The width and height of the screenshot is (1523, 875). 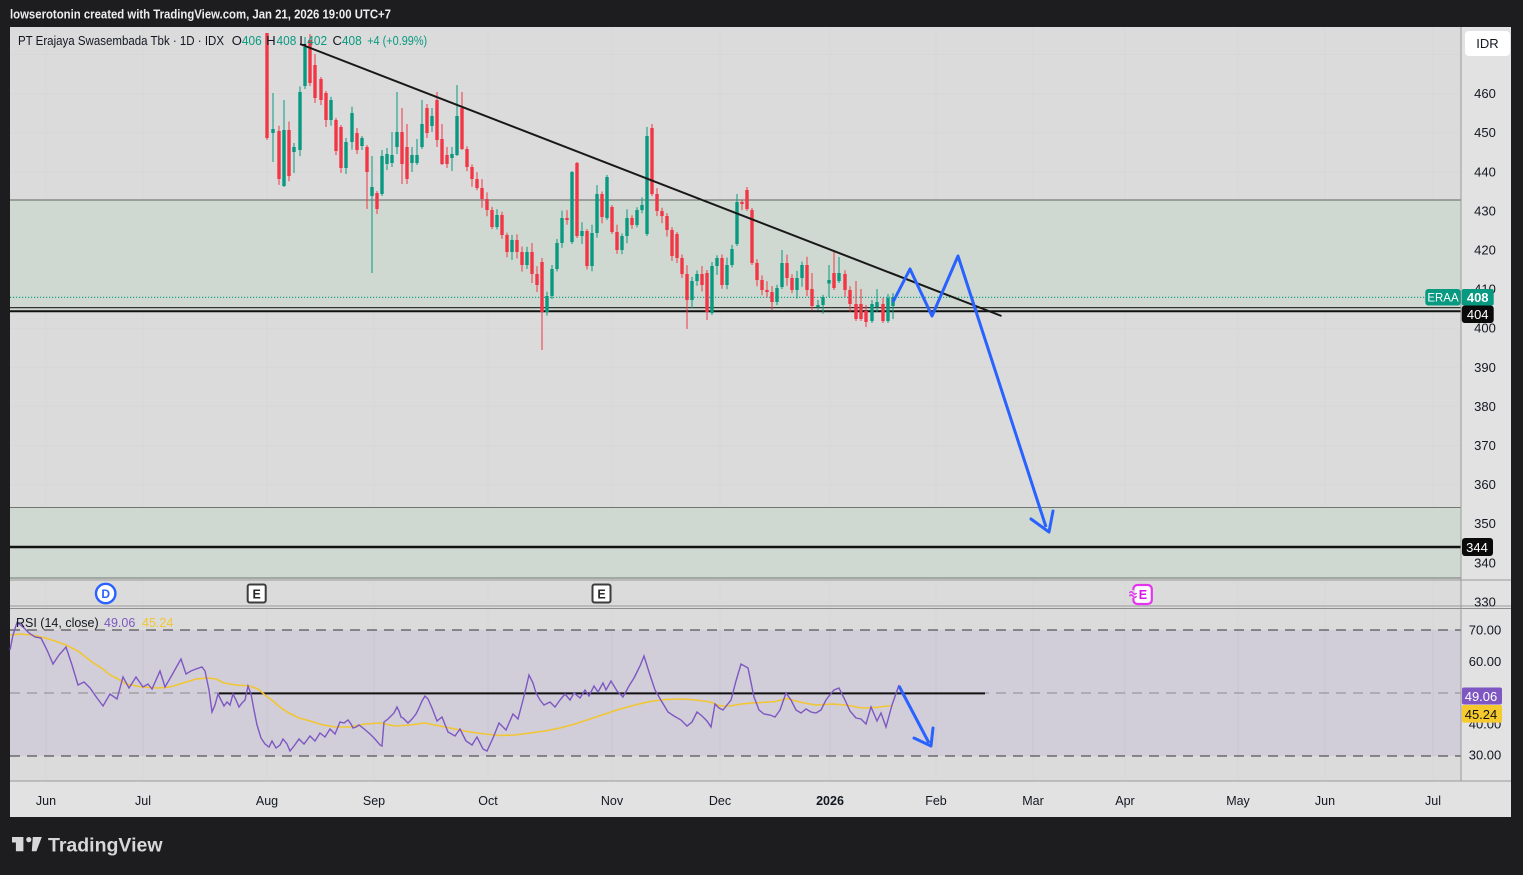 I want to click on svg-text: 420, so click(x=1485, y=250).